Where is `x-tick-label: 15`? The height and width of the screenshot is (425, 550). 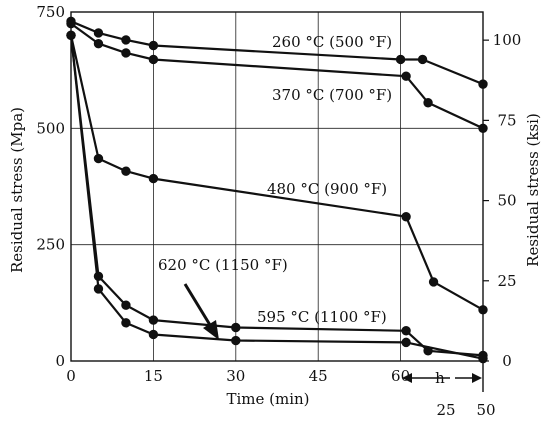
x-tick-label: 15 is located at coordinates (153, 376).